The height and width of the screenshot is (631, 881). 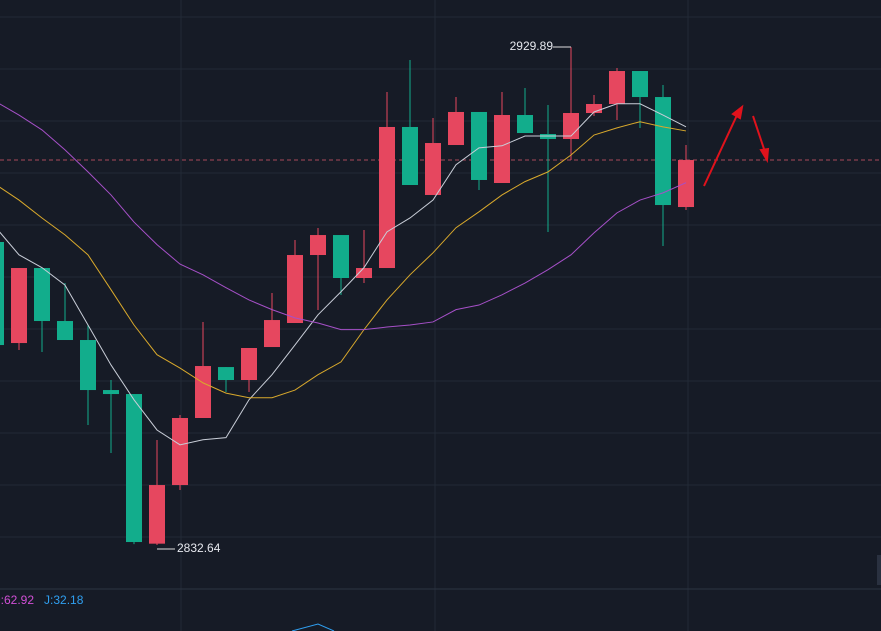 What do you see at coordinates (532, 46) in the screenshot?
I see `extreme-label: 2929.89` at bounding box center [532, 46].